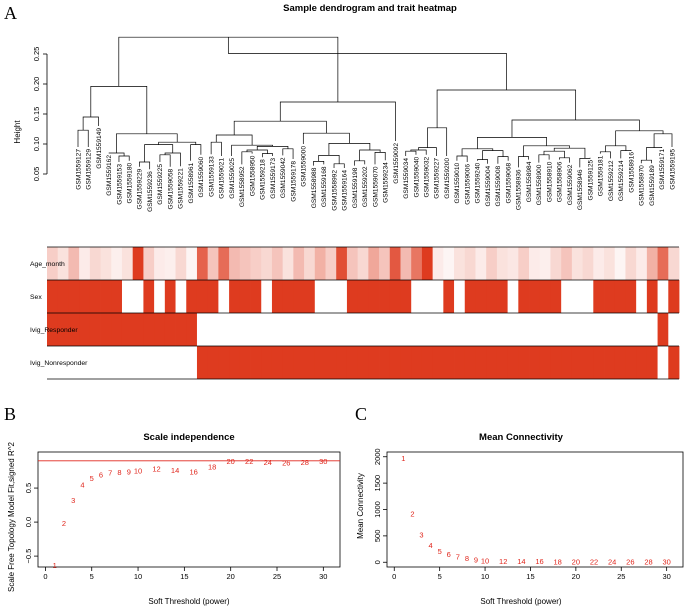 Image resolution: width=685 pixels, height=609 pixels. I want to click on leaf-label: GSM1559068, so click(508, 182).